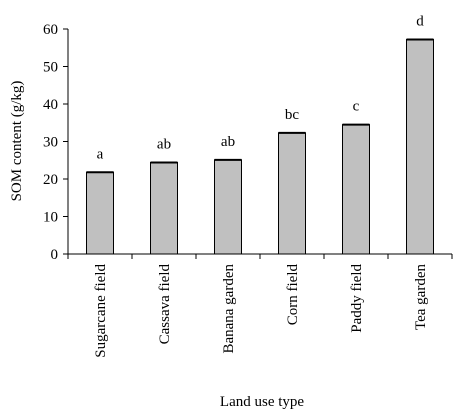 The image size is (462, 415). I want to click on category-label: Corn field, so click(293, 295).